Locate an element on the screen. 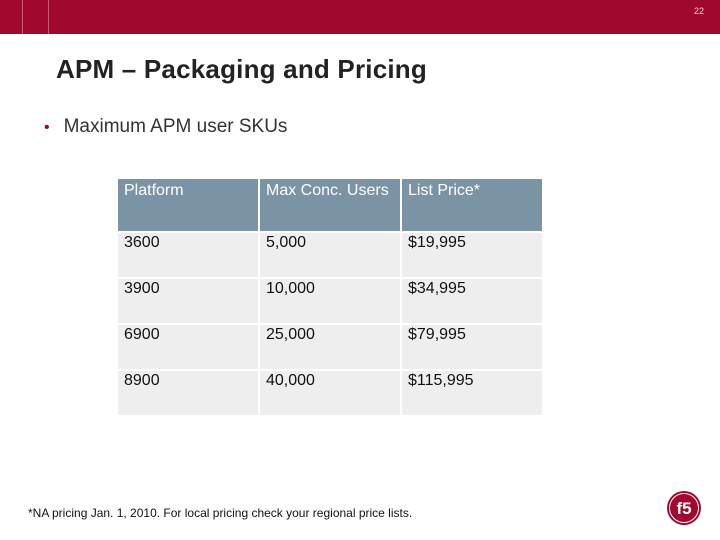 The image size is (720, 540). bullet-item: • Maximum APM user SKUs is located at coordinates (165, 127).